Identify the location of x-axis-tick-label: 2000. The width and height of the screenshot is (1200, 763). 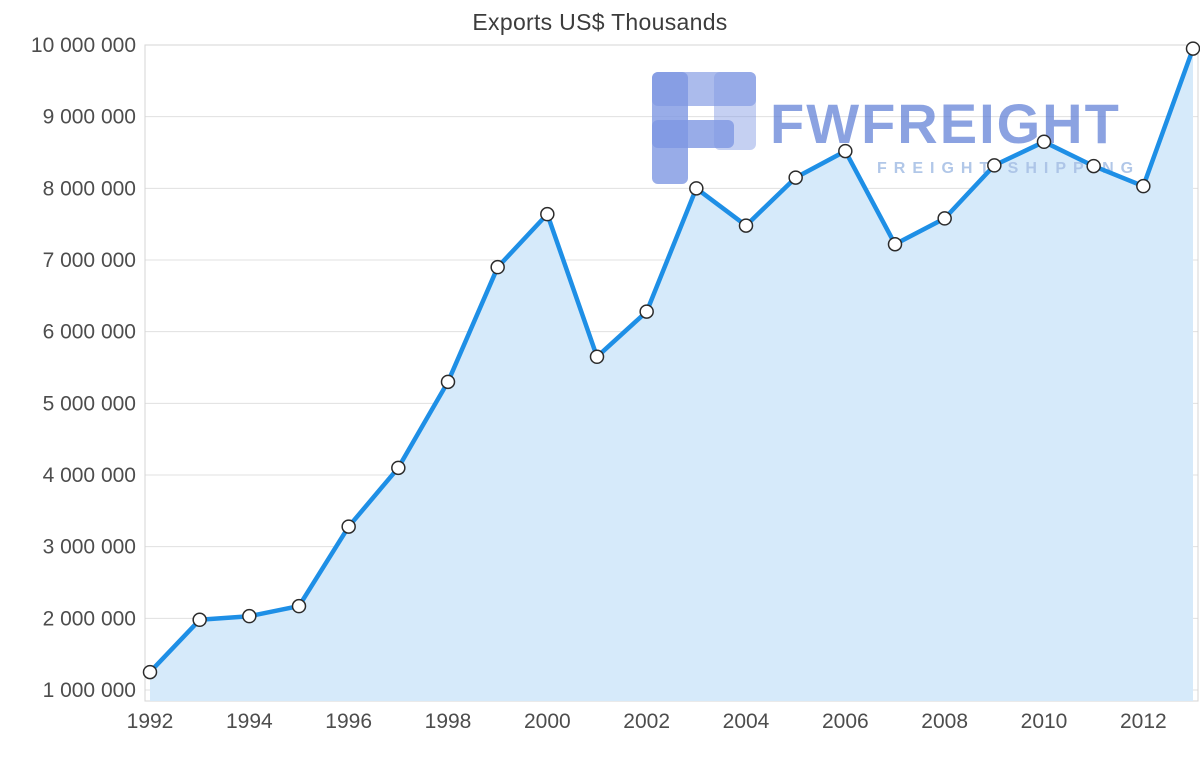
(547, 721).